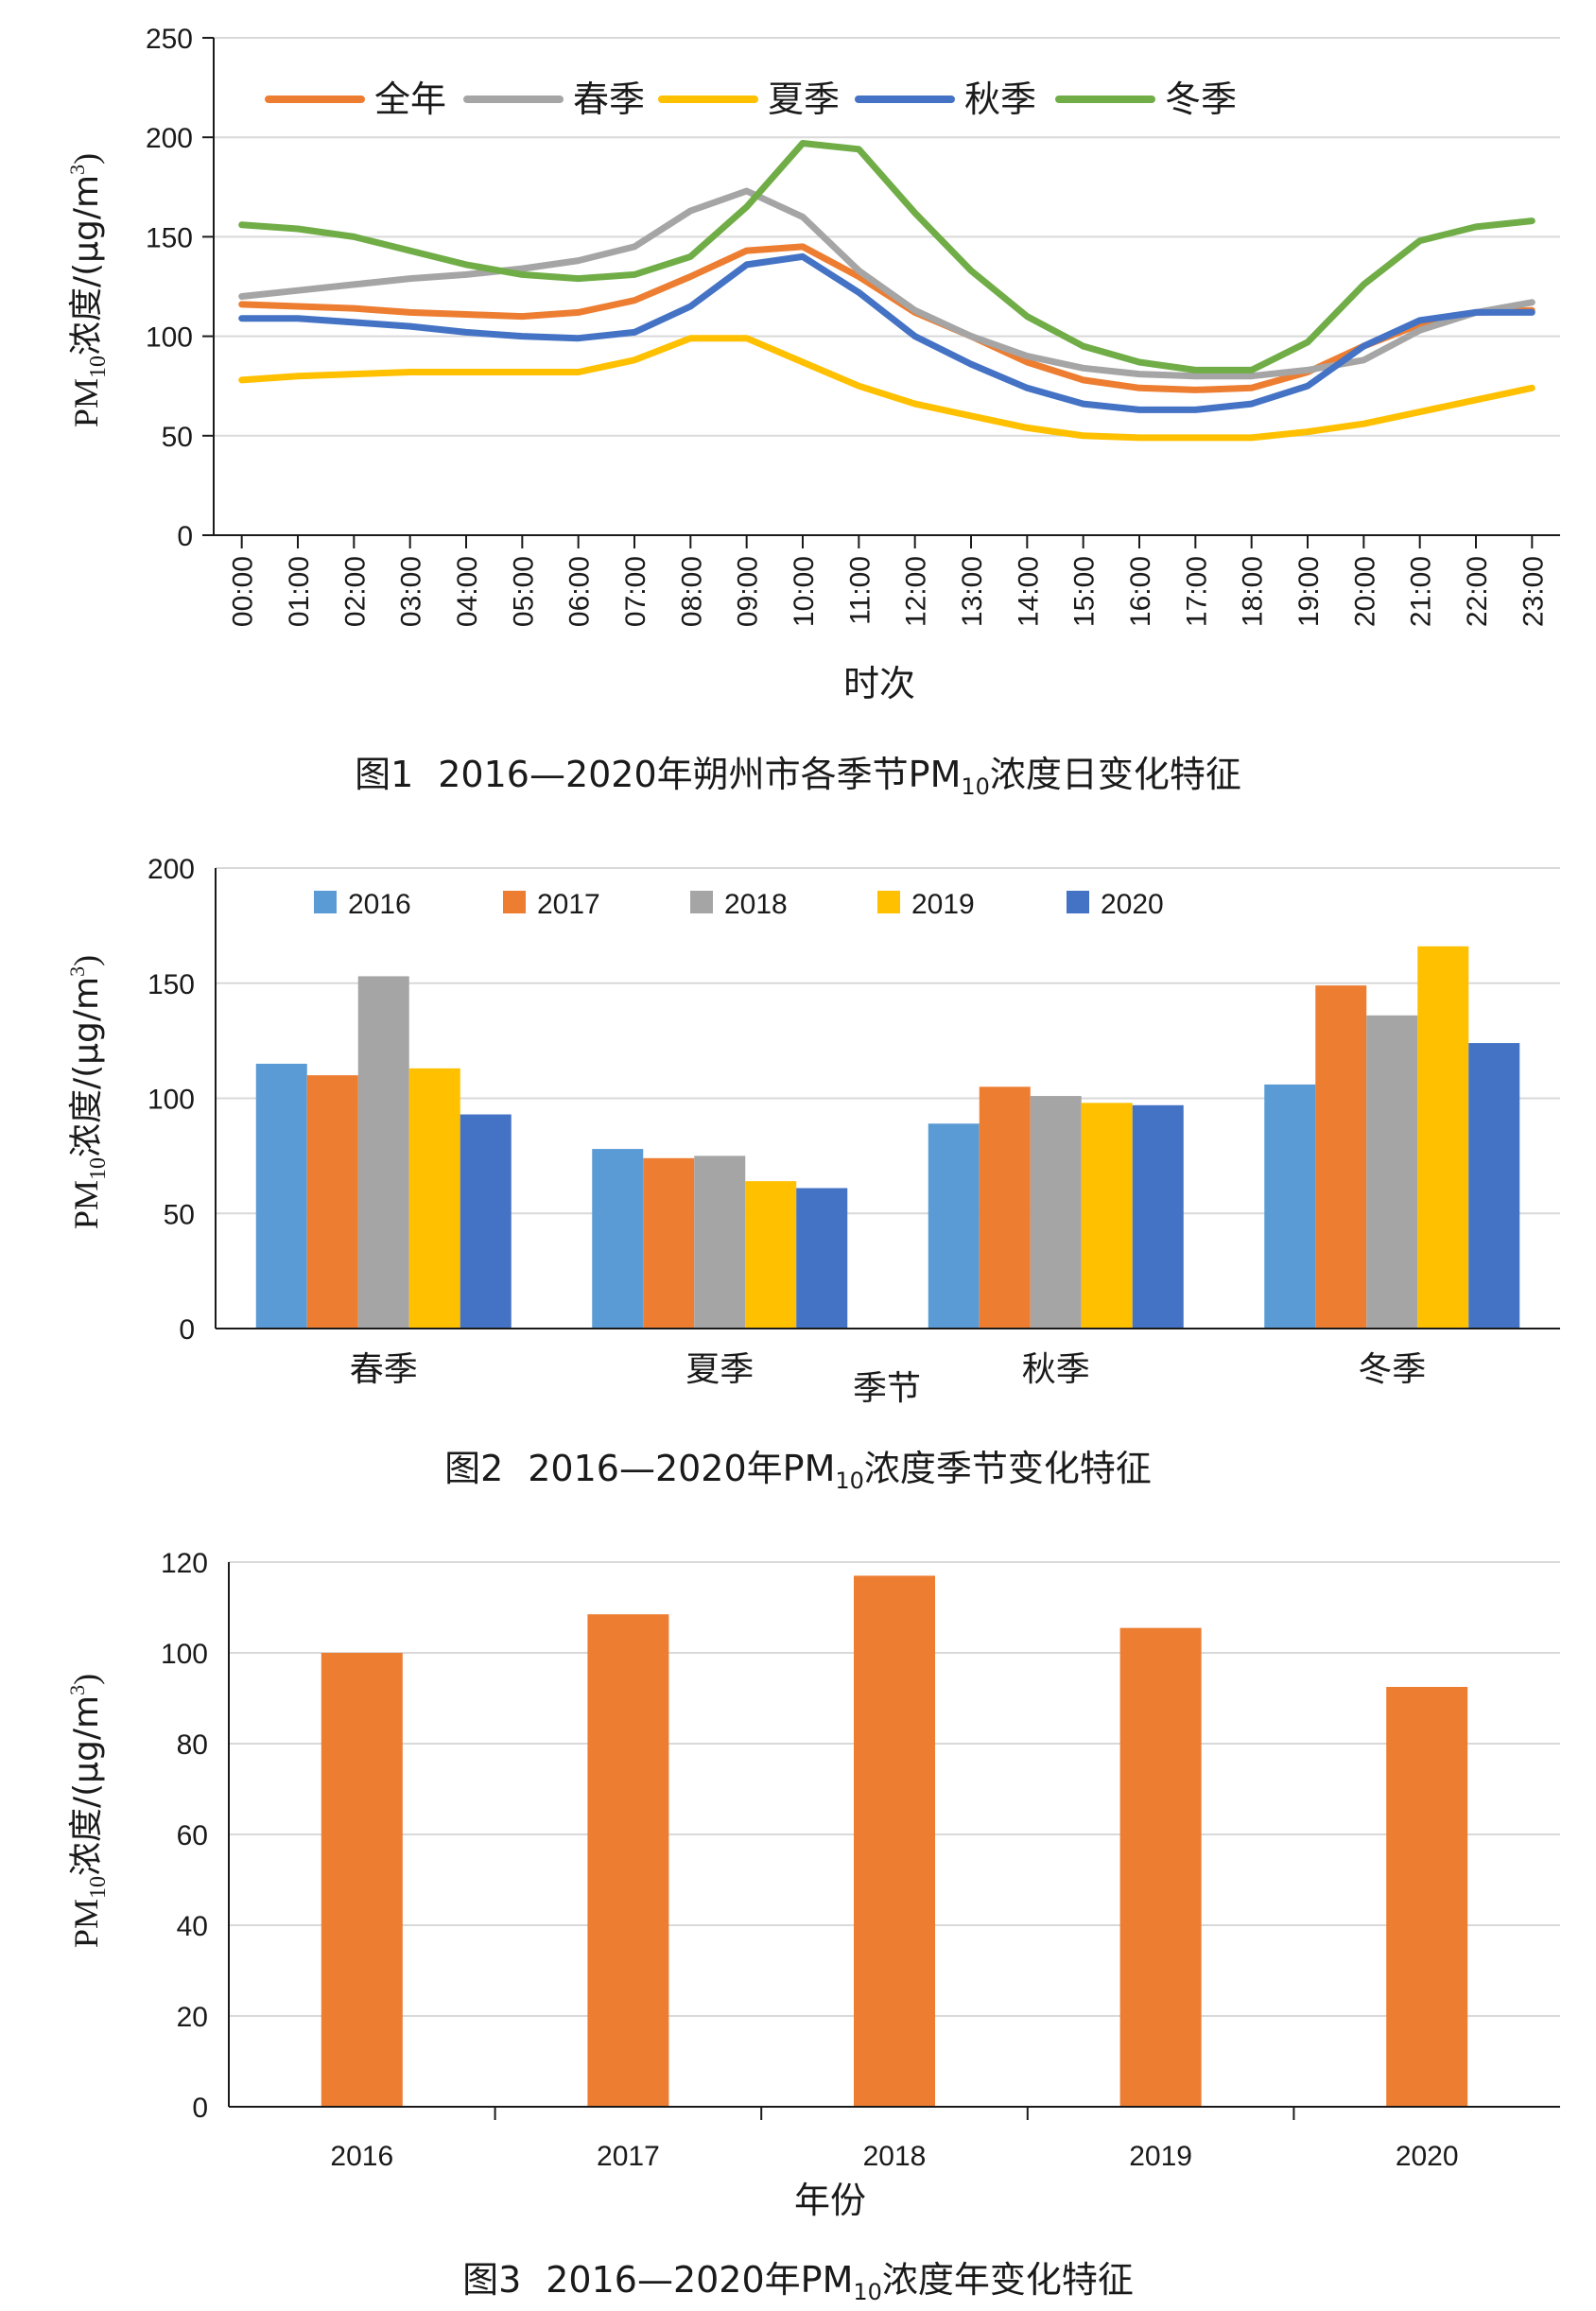 This screenshot has height=2311, width=1596. What do you see at coordinates (822, 1259) in the screenshot?
I see `bar-2020-夏季` at bounding box center [822, 1259].